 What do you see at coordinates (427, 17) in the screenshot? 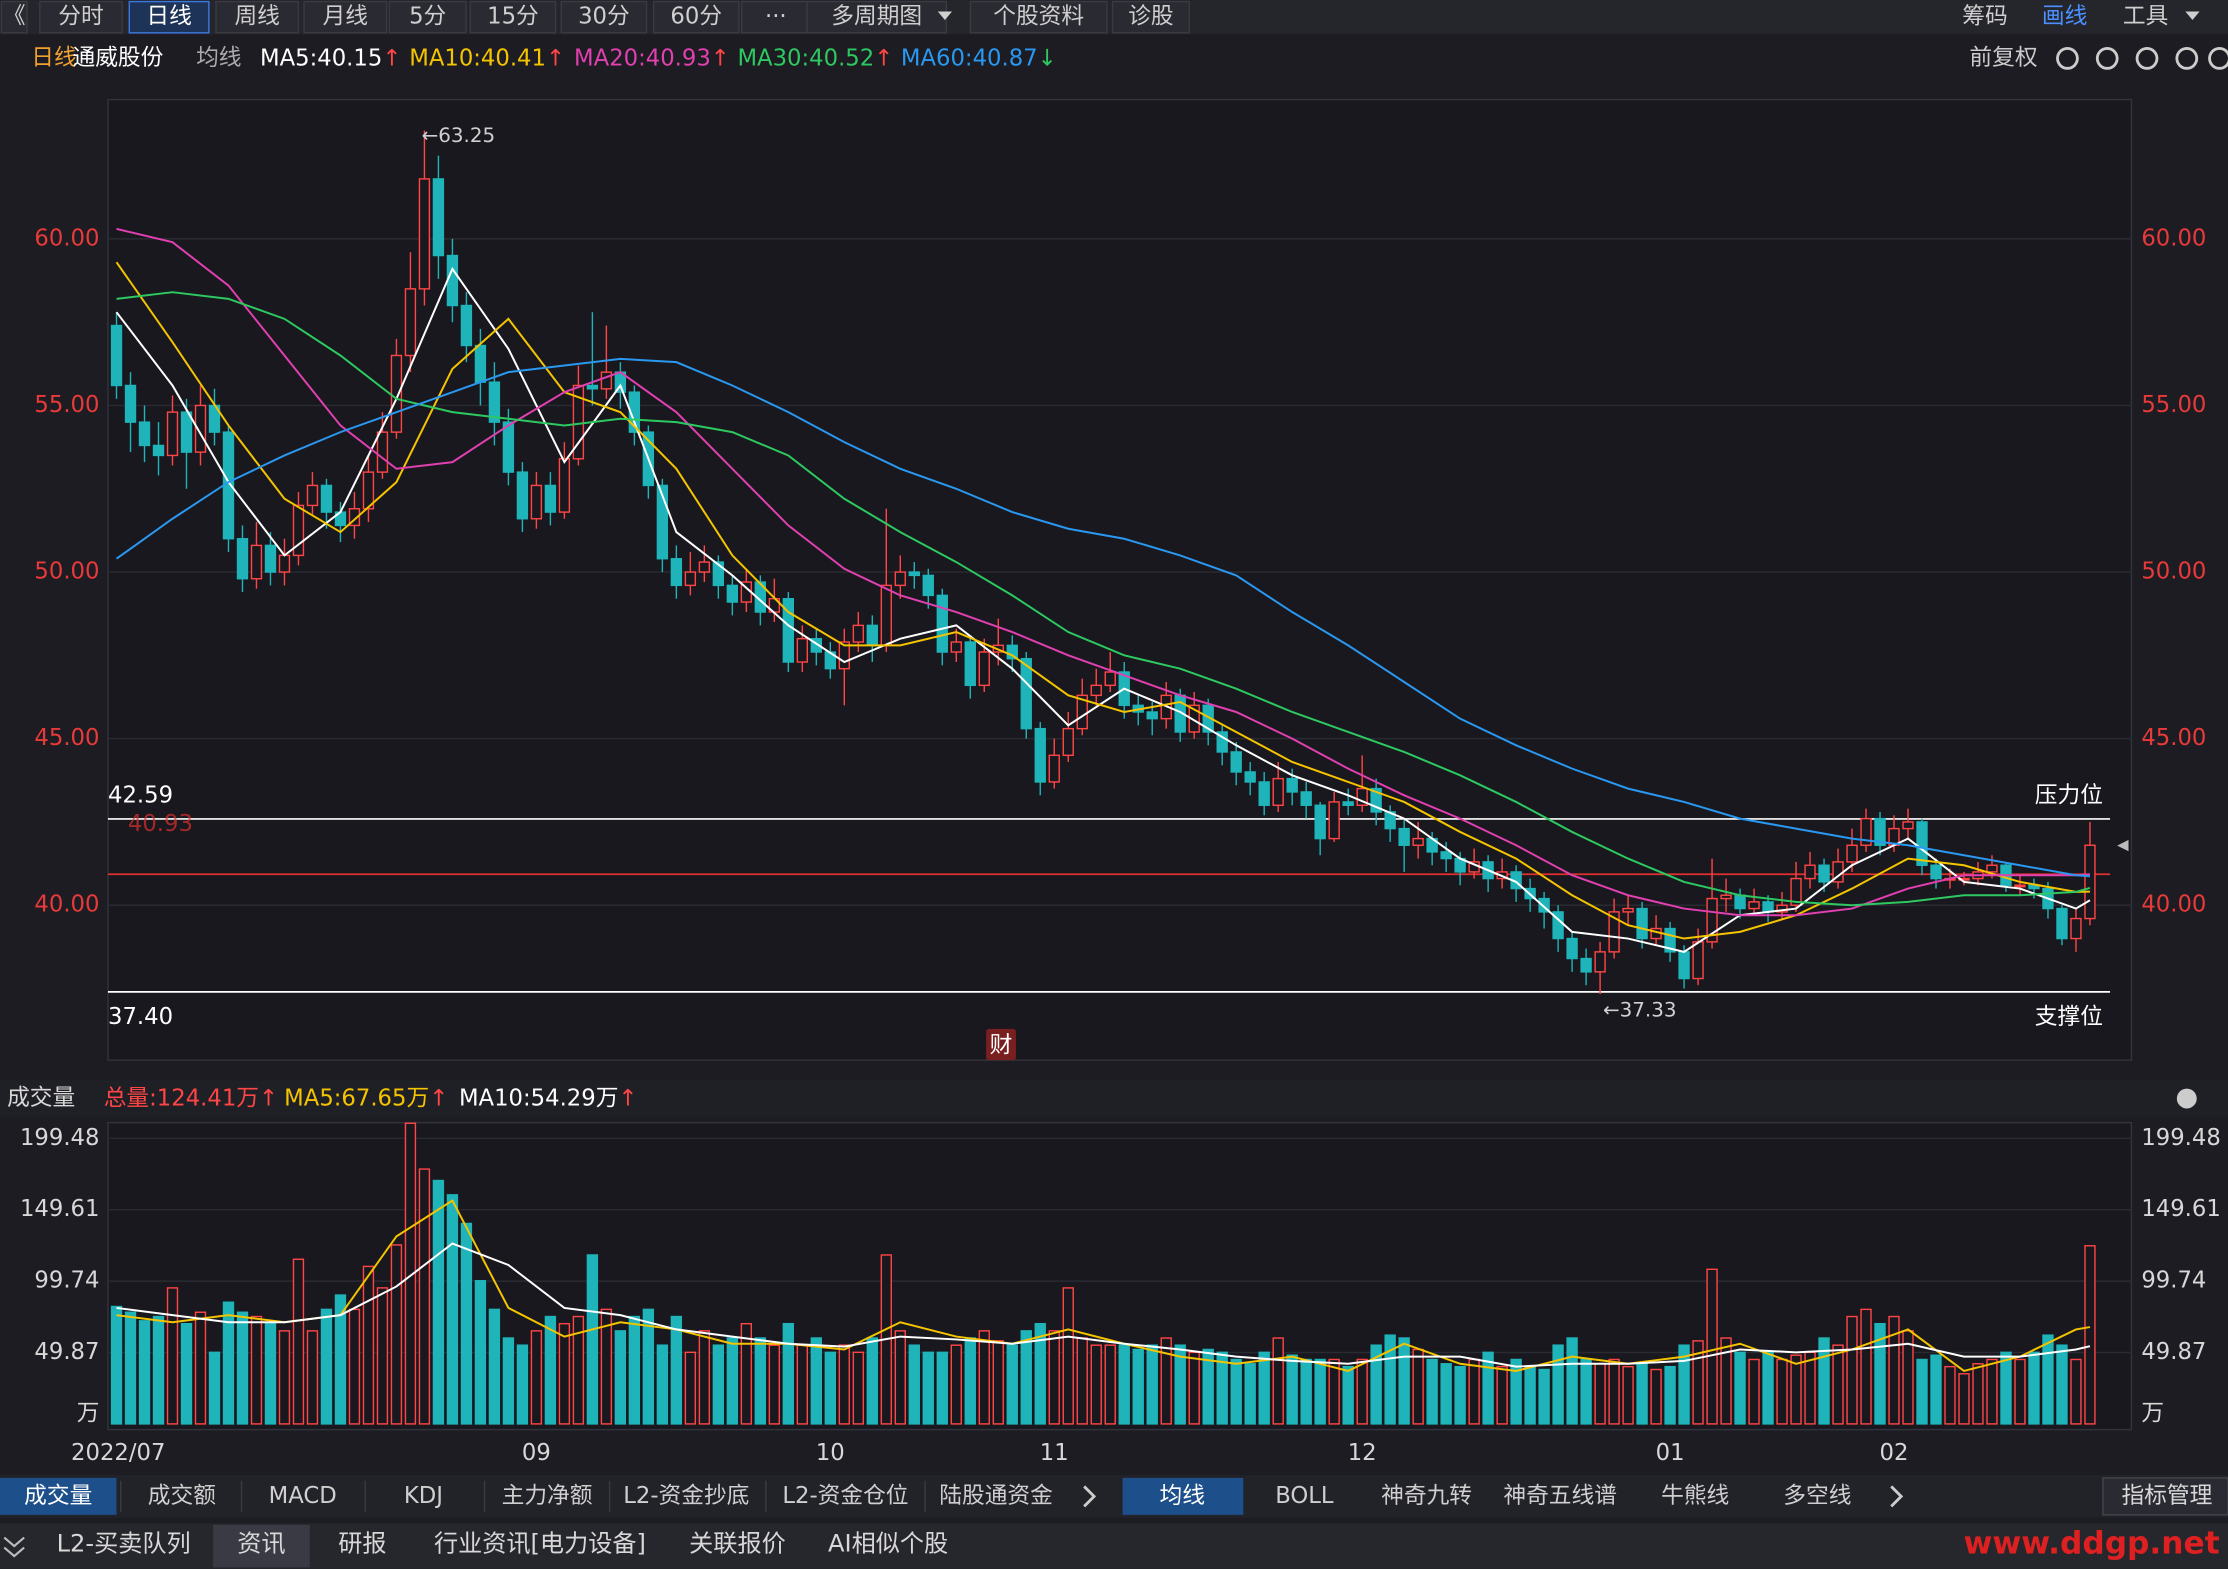
I see `toolbar-tab: 5分` at bounding box center [427, 17].